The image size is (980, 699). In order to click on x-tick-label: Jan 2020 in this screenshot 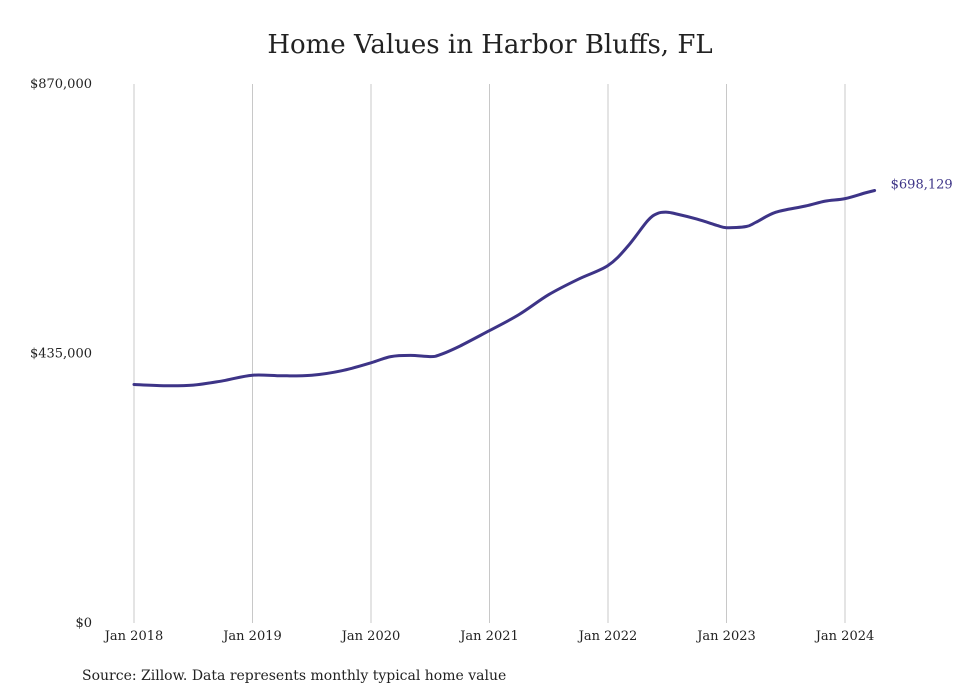, I will do `click(370, 636)`.